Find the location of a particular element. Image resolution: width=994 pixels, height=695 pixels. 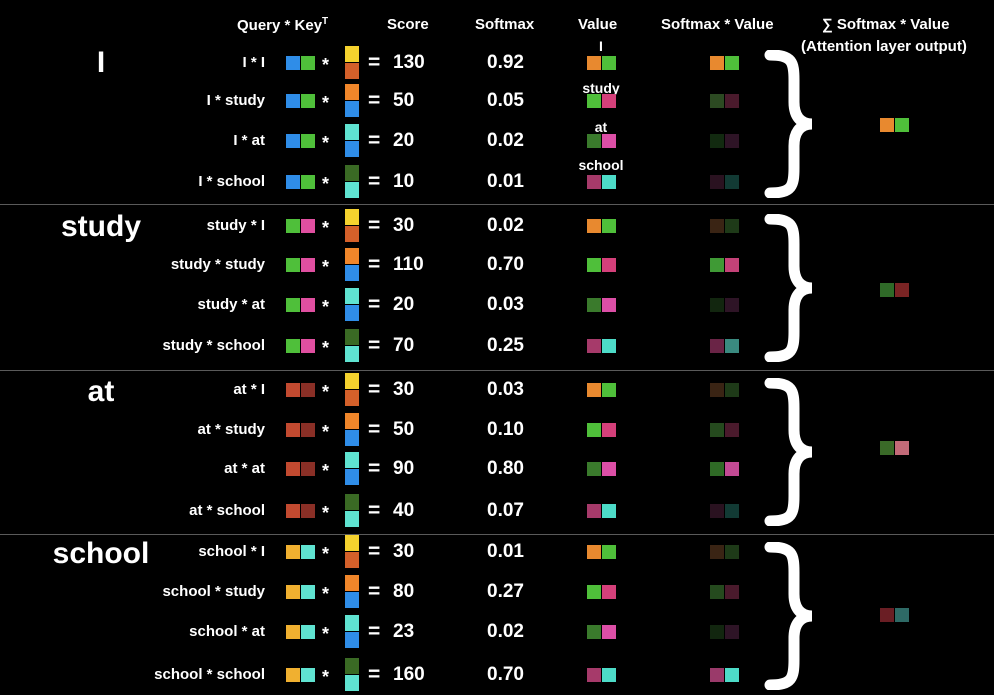

row-label: at * study is located at coordinates (231, 429).